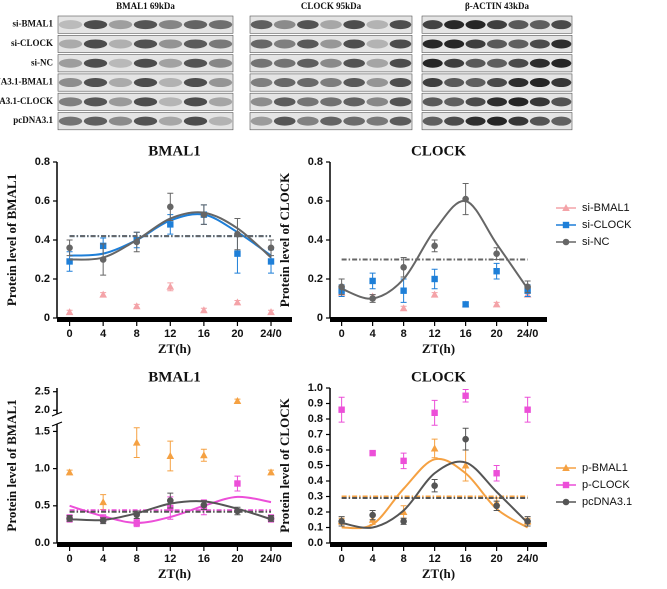 The height and width of the screenshot is (589, 667). Describe the element at coordinates (70, 559) in the screenshot. I see `x-tick-label: 0` at that location.